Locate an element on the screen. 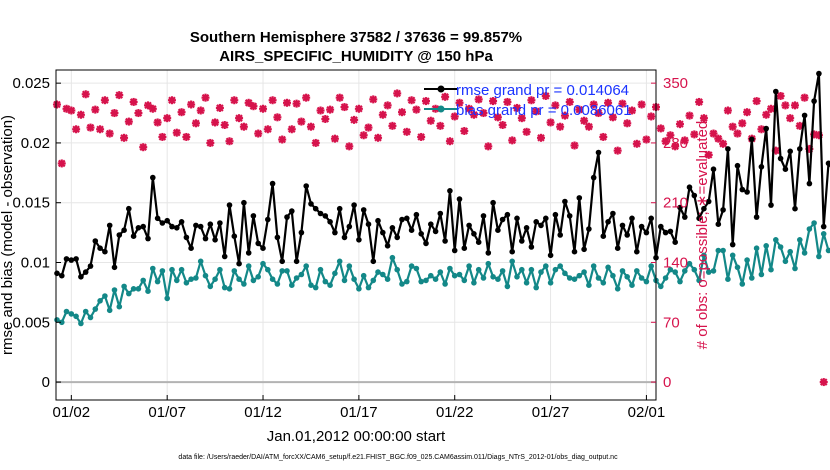  legend-rmse-marker is located at coordinates (441, 89).